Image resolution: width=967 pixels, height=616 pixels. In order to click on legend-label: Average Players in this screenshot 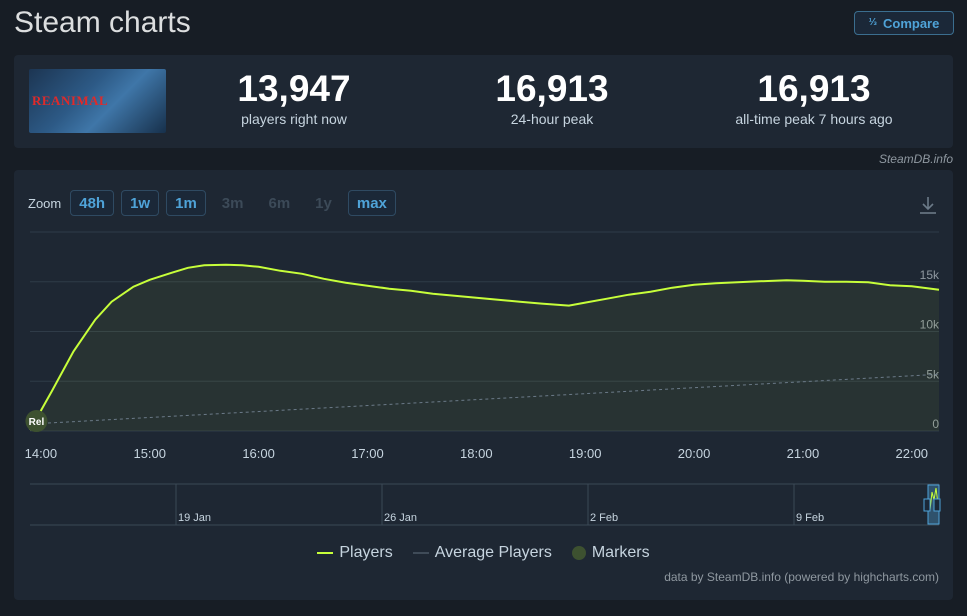, I will do `click(493, 552)`.